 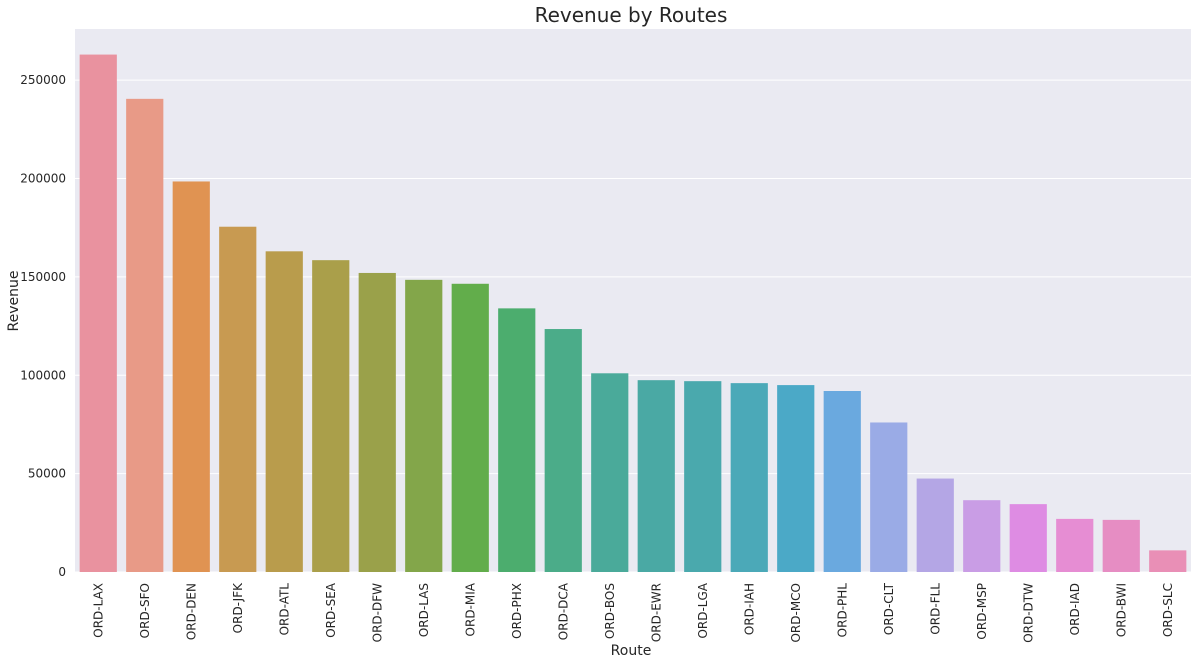 I want to click on x-tick-label: ORD-JFK, so click(x=238, y=607).